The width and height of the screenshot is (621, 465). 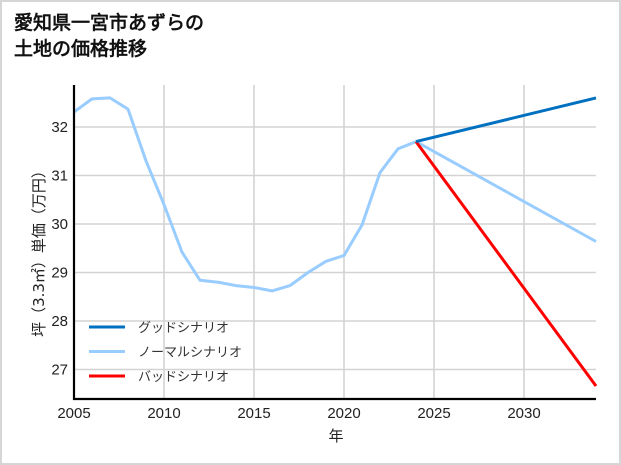 What do you see at coordinates (59, 273) in the screenshot?
I see `y-tick-label: 29` at bounding box center [59, 273].